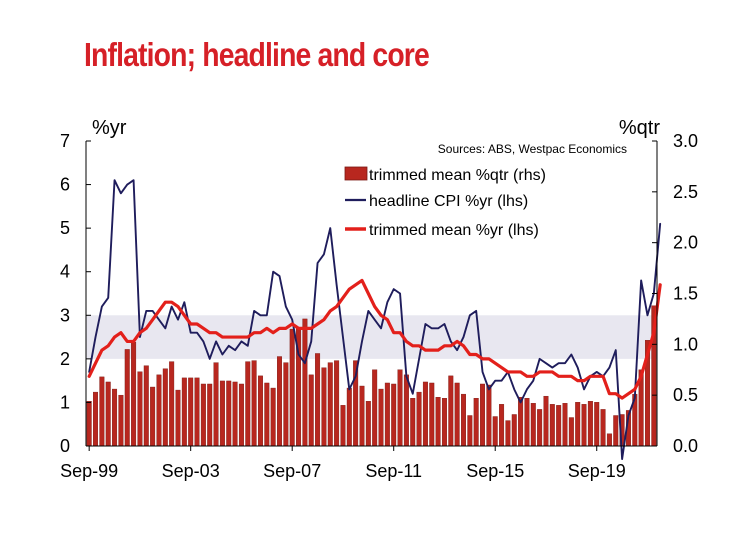  Describe the element at coordinates (65, 402) in the screenshot. I see `left-tick-label: 1` at that location.